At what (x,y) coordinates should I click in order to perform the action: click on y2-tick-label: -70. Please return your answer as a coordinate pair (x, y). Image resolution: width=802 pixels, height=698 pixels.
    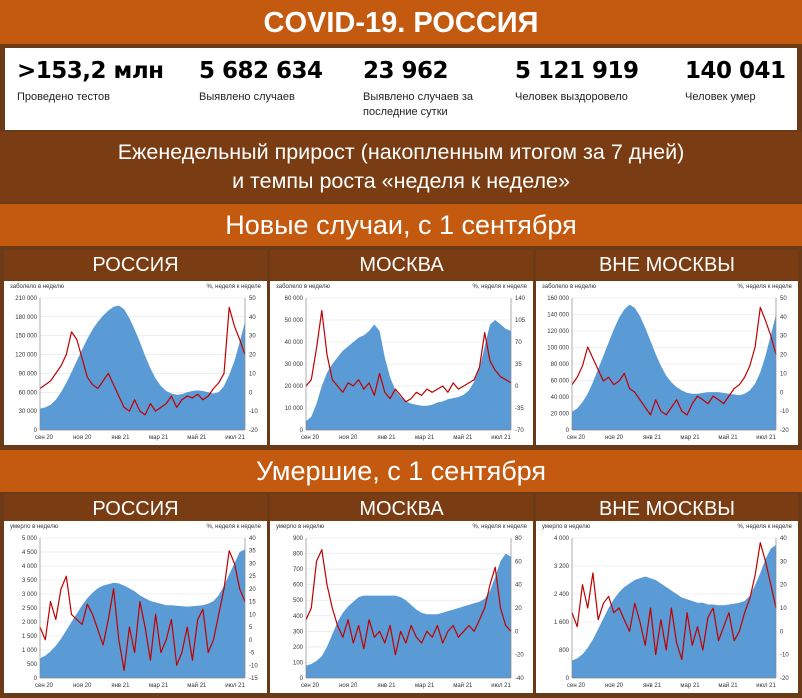
    Looking at the image, I should click on (519, 431).